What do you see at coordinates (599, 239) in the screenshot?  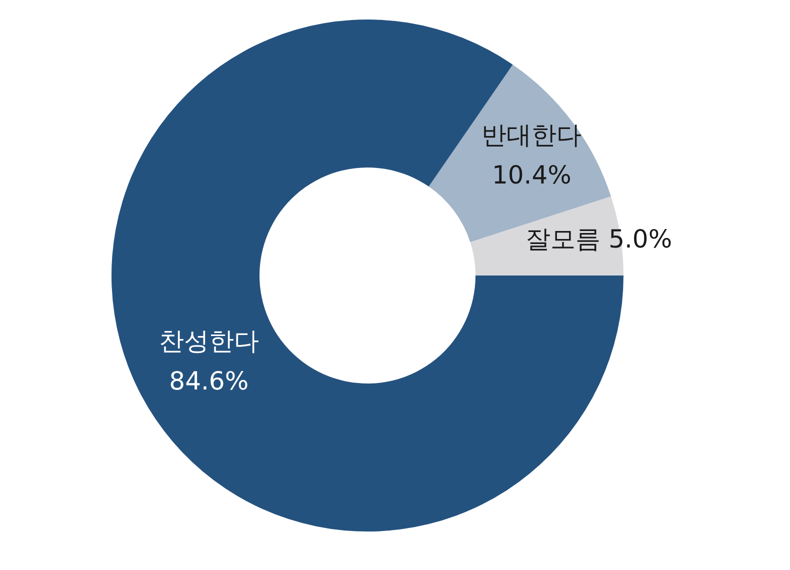 I see `slice-label: 잘모름 5.0%` at bounding box center [599, 239].